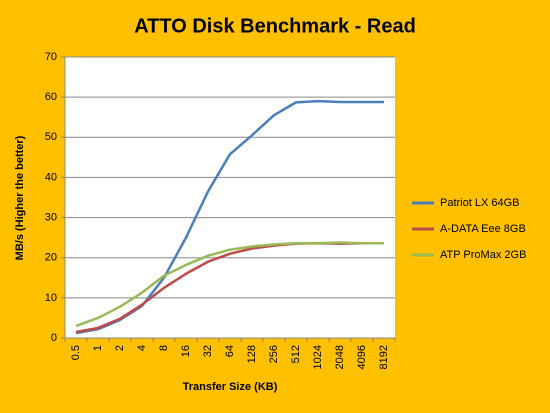  Describe the element at coordinates (362, 357) in the screenshot. I see `x-tick-label: 4096` at that location.